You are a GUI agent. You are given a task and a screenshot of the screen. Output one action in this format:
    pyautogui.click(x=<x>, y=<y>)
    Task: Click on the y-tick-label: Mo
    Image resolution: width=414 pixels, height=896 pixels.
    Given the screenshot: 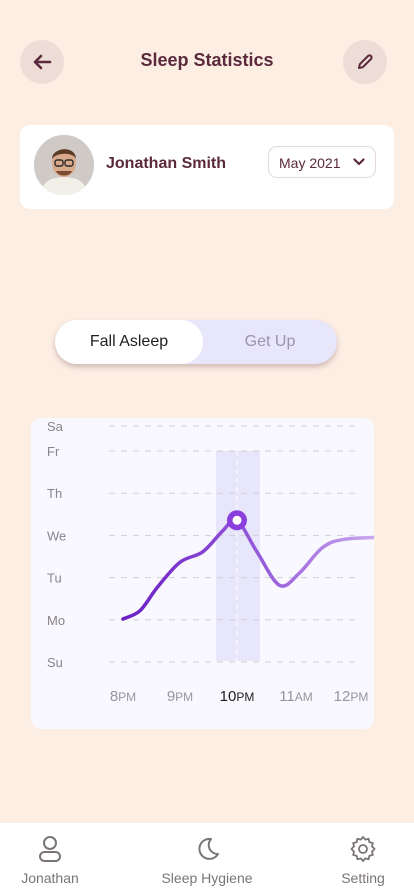 What is the action you would take?
    pyautogui.click(x=56, y=620)
    